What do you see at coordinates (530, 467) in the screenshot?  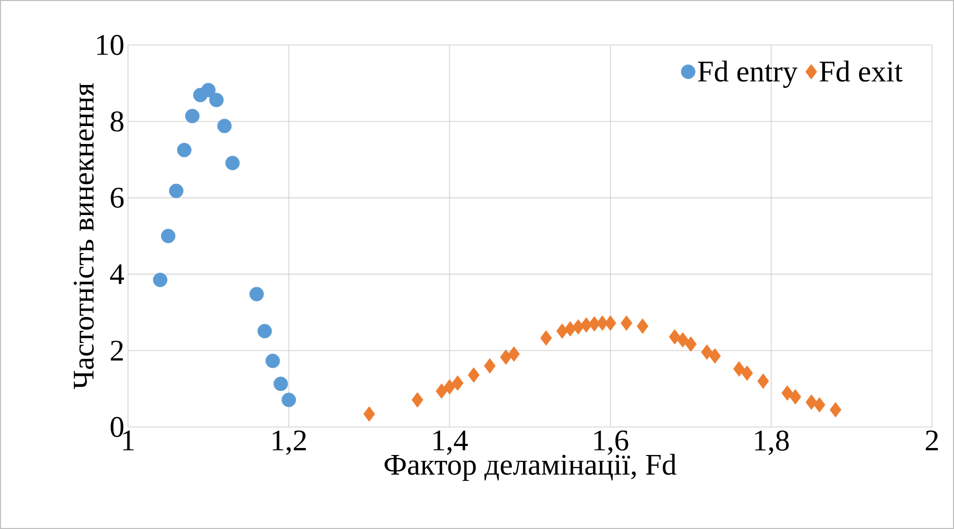 I see `x-axis-title: Фактор деламінації, Fd` at bounding box center [530, 467].